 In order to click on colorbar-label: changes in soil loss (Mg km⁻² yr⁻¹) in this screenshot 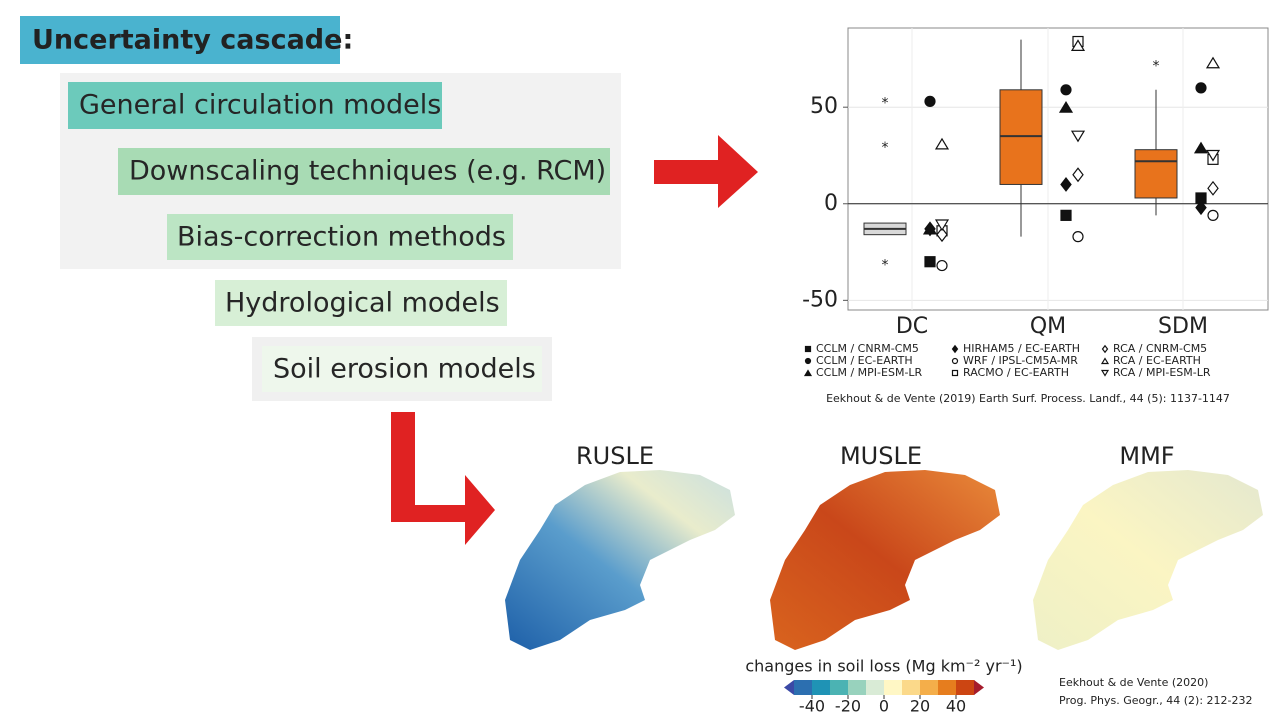, I will do `click(883, 666)`.